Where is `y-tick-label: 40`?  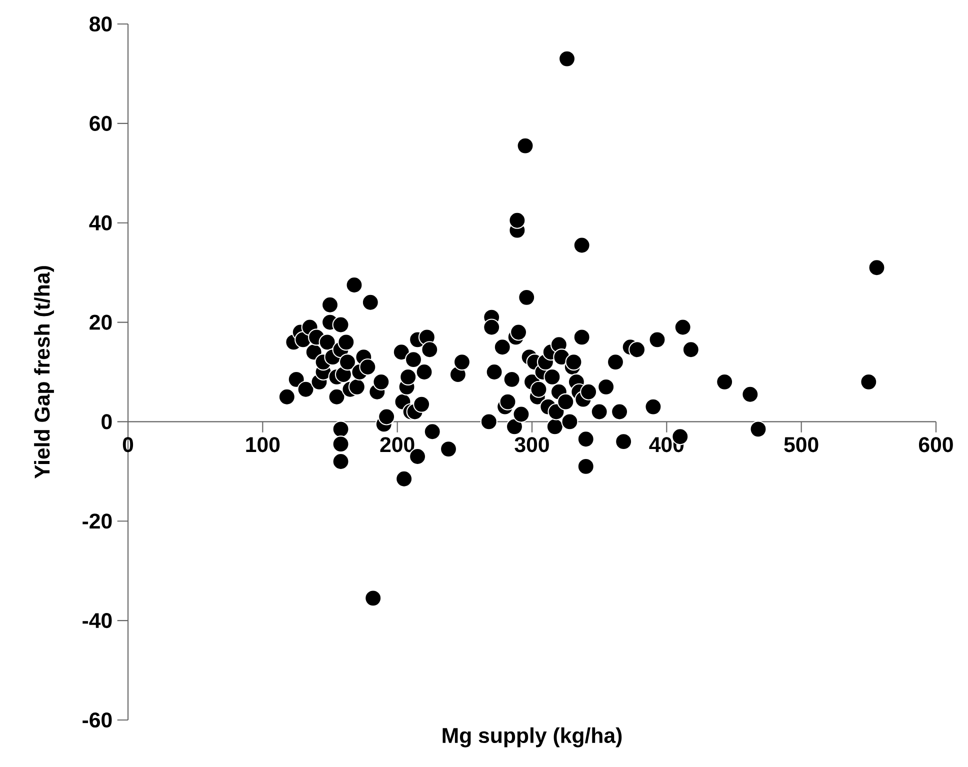
y-tick-label: 40 is located at coordinates (100, 222).